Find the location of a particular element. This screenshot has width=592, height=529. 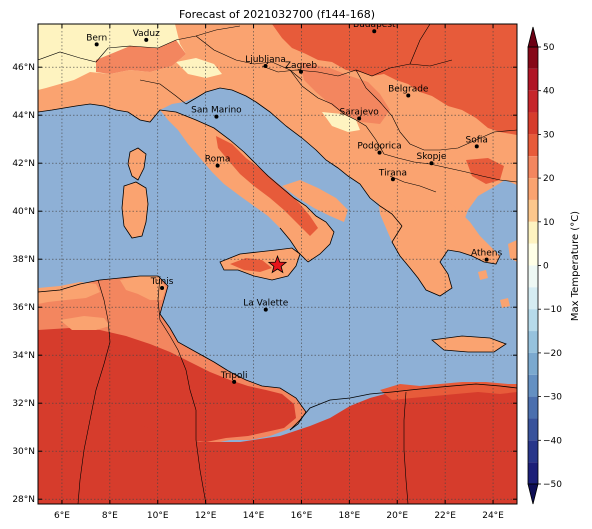

colorbar-tick-label: 0 is located at coordinates (546, 267).